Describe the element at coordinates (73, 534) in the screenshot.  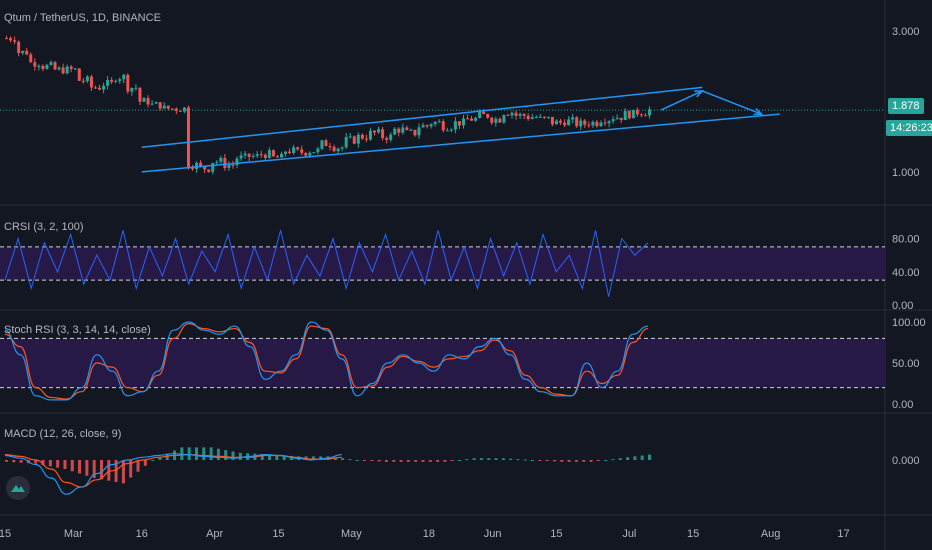
I see `x-axis-tick: Mar` at that location.